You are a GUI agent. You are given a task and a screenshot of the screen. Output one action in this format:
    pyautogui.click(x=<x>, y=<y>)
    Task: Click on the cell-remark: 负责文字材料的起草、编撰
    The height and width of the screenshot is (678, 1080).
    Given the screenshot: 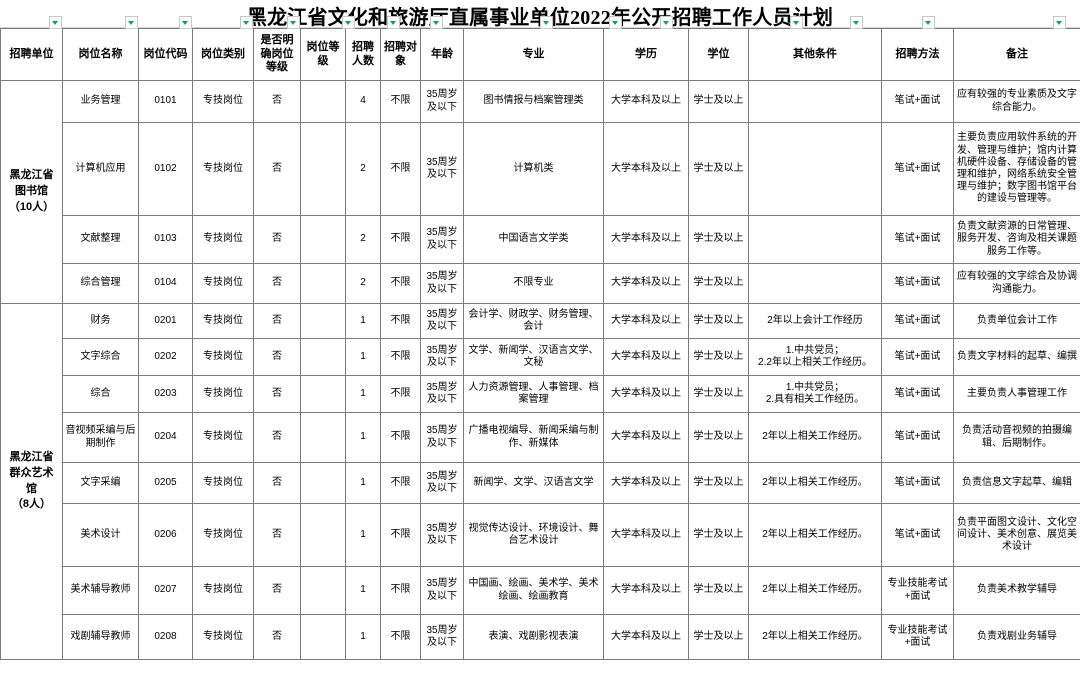 What is the action you would take?
    pyautogui.click(x=1016, y=357)
    